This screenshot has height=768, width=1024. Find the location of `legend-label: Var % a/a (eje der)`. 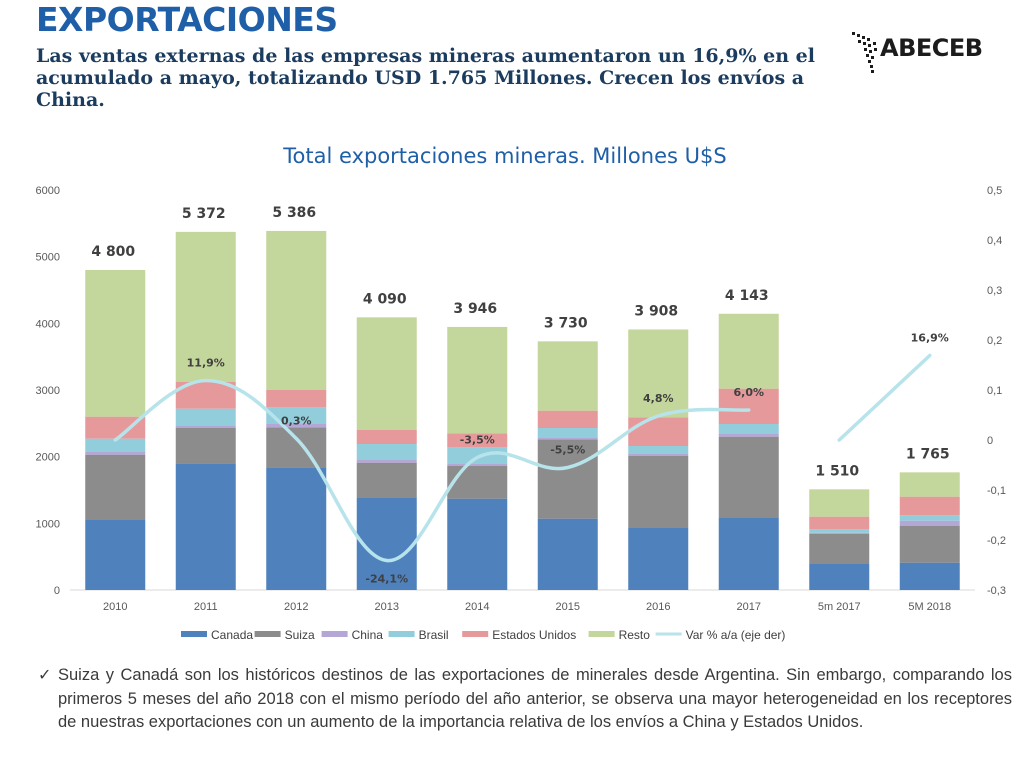

legend-label: Var % a/a (eje der) is located at coordinates (736, 635).